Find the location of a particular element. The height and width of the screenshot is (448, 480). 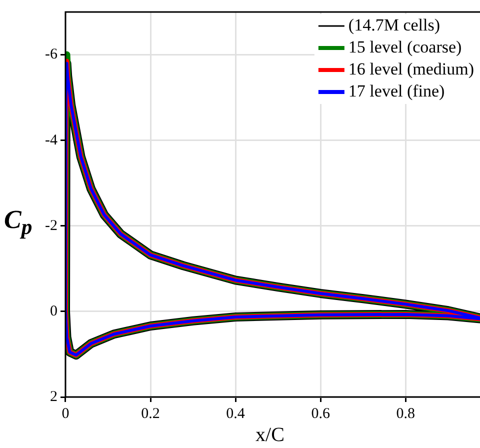

y-tick-label: -6 is located at coordinates (51, 54).